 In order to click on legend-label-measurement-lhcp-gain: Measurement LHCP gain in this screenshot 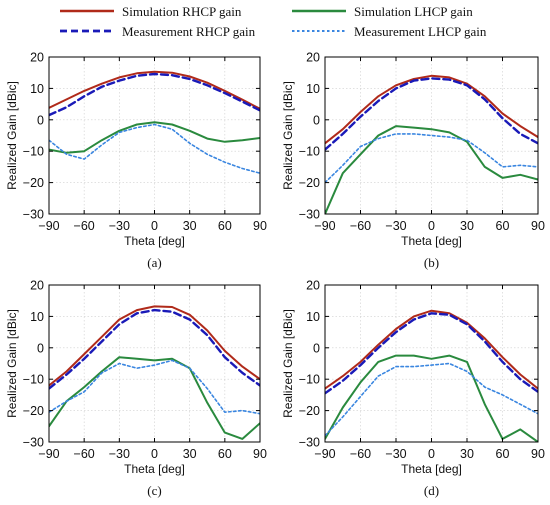, I will do `click(420, 31)`.